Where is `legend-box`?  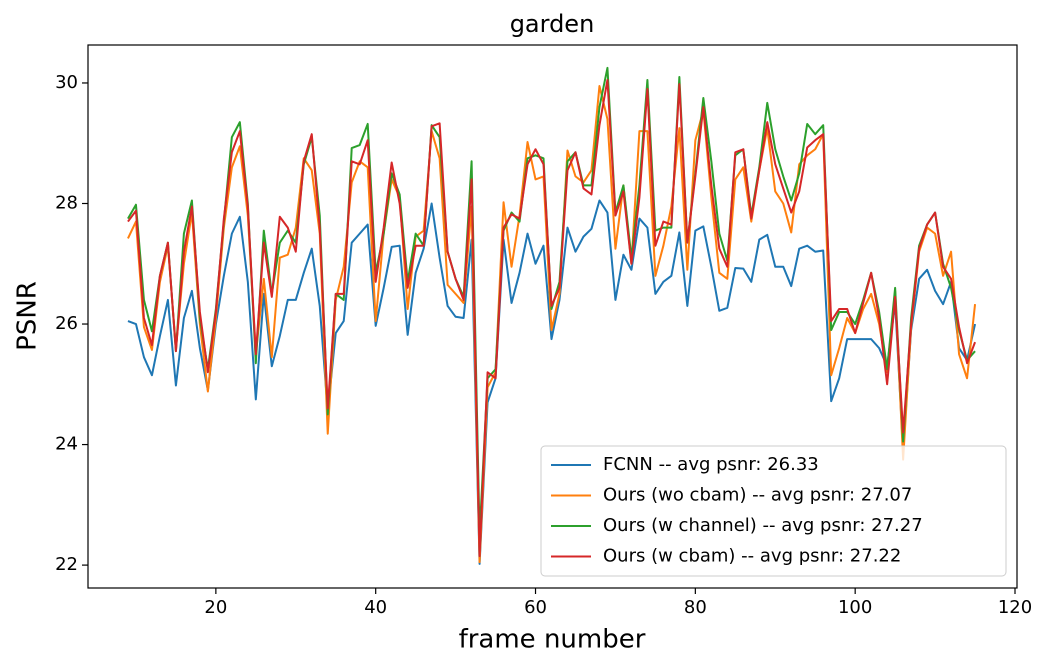 legend-box is located at coordinates (773, 511).